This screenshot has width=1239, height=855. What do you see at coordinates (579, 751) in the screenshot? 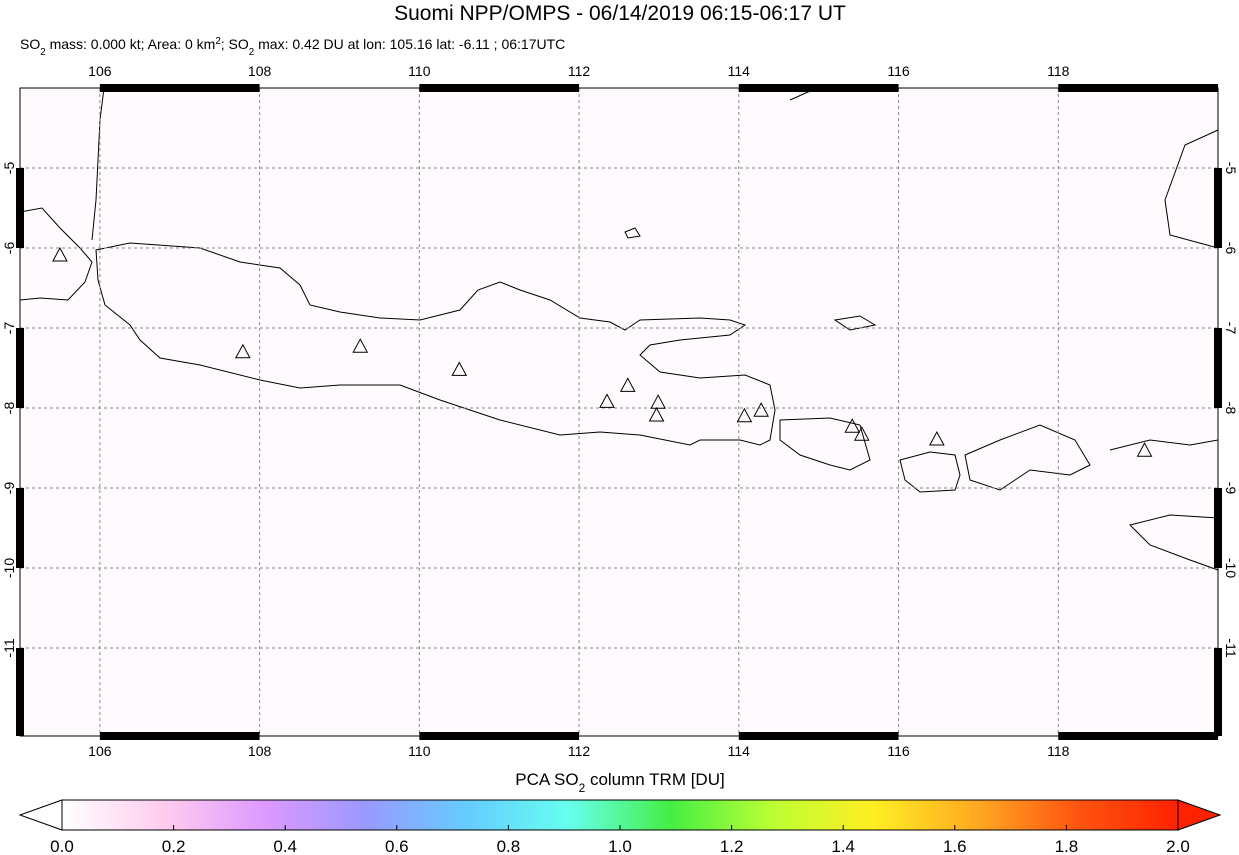
I see `x-tick-label-bottom: 112` at bounding box center [579, 751].